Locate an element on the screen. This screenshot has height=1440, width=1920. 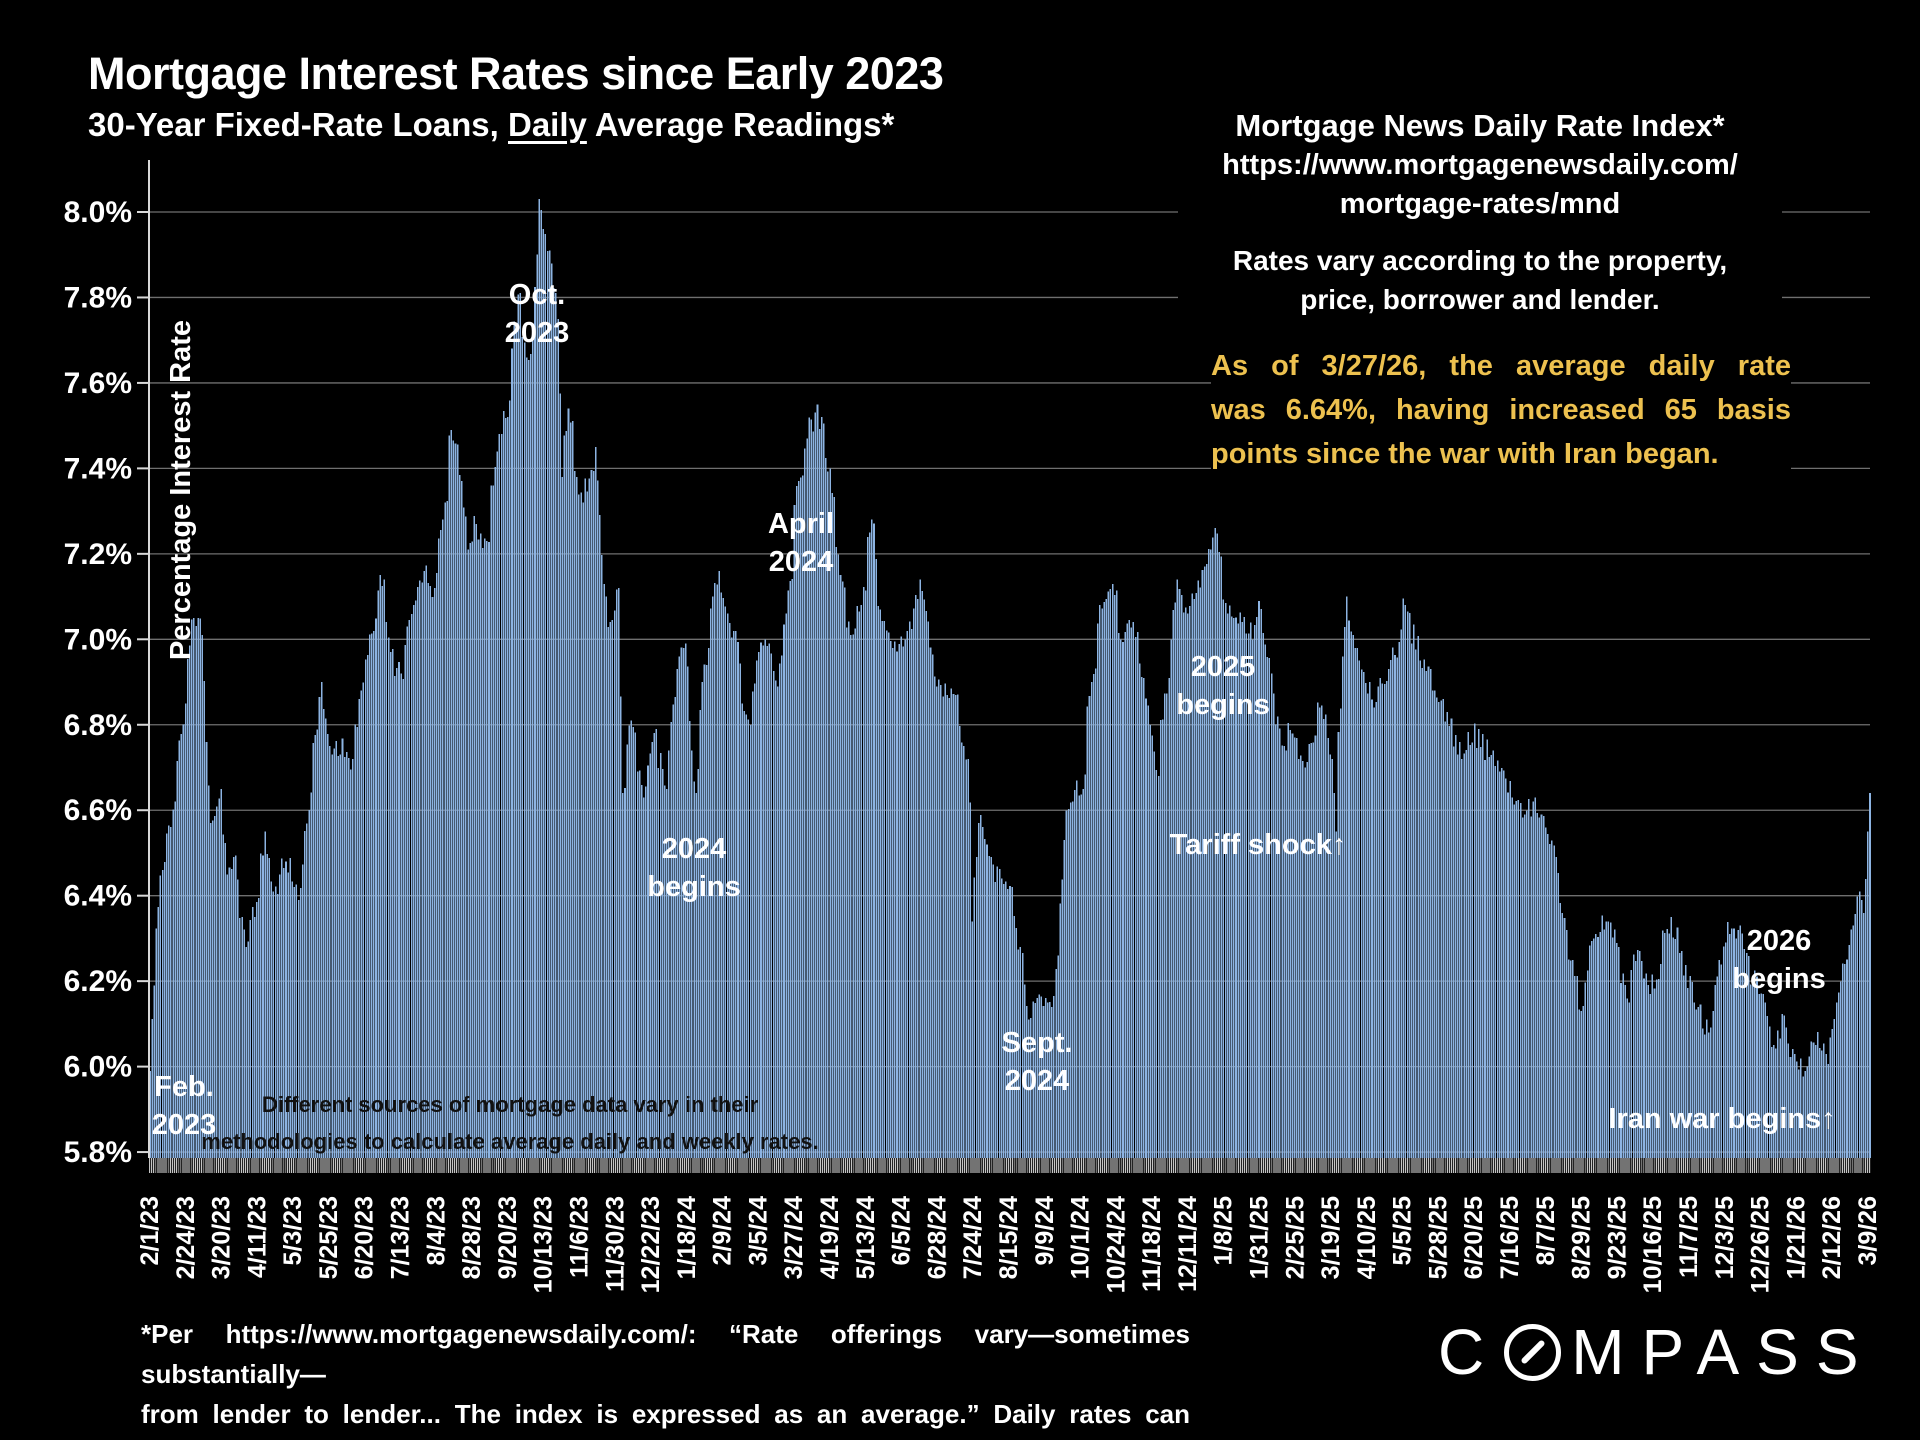
x-tick-label: 8/15/24 is located at coordinates (1009, 1238).